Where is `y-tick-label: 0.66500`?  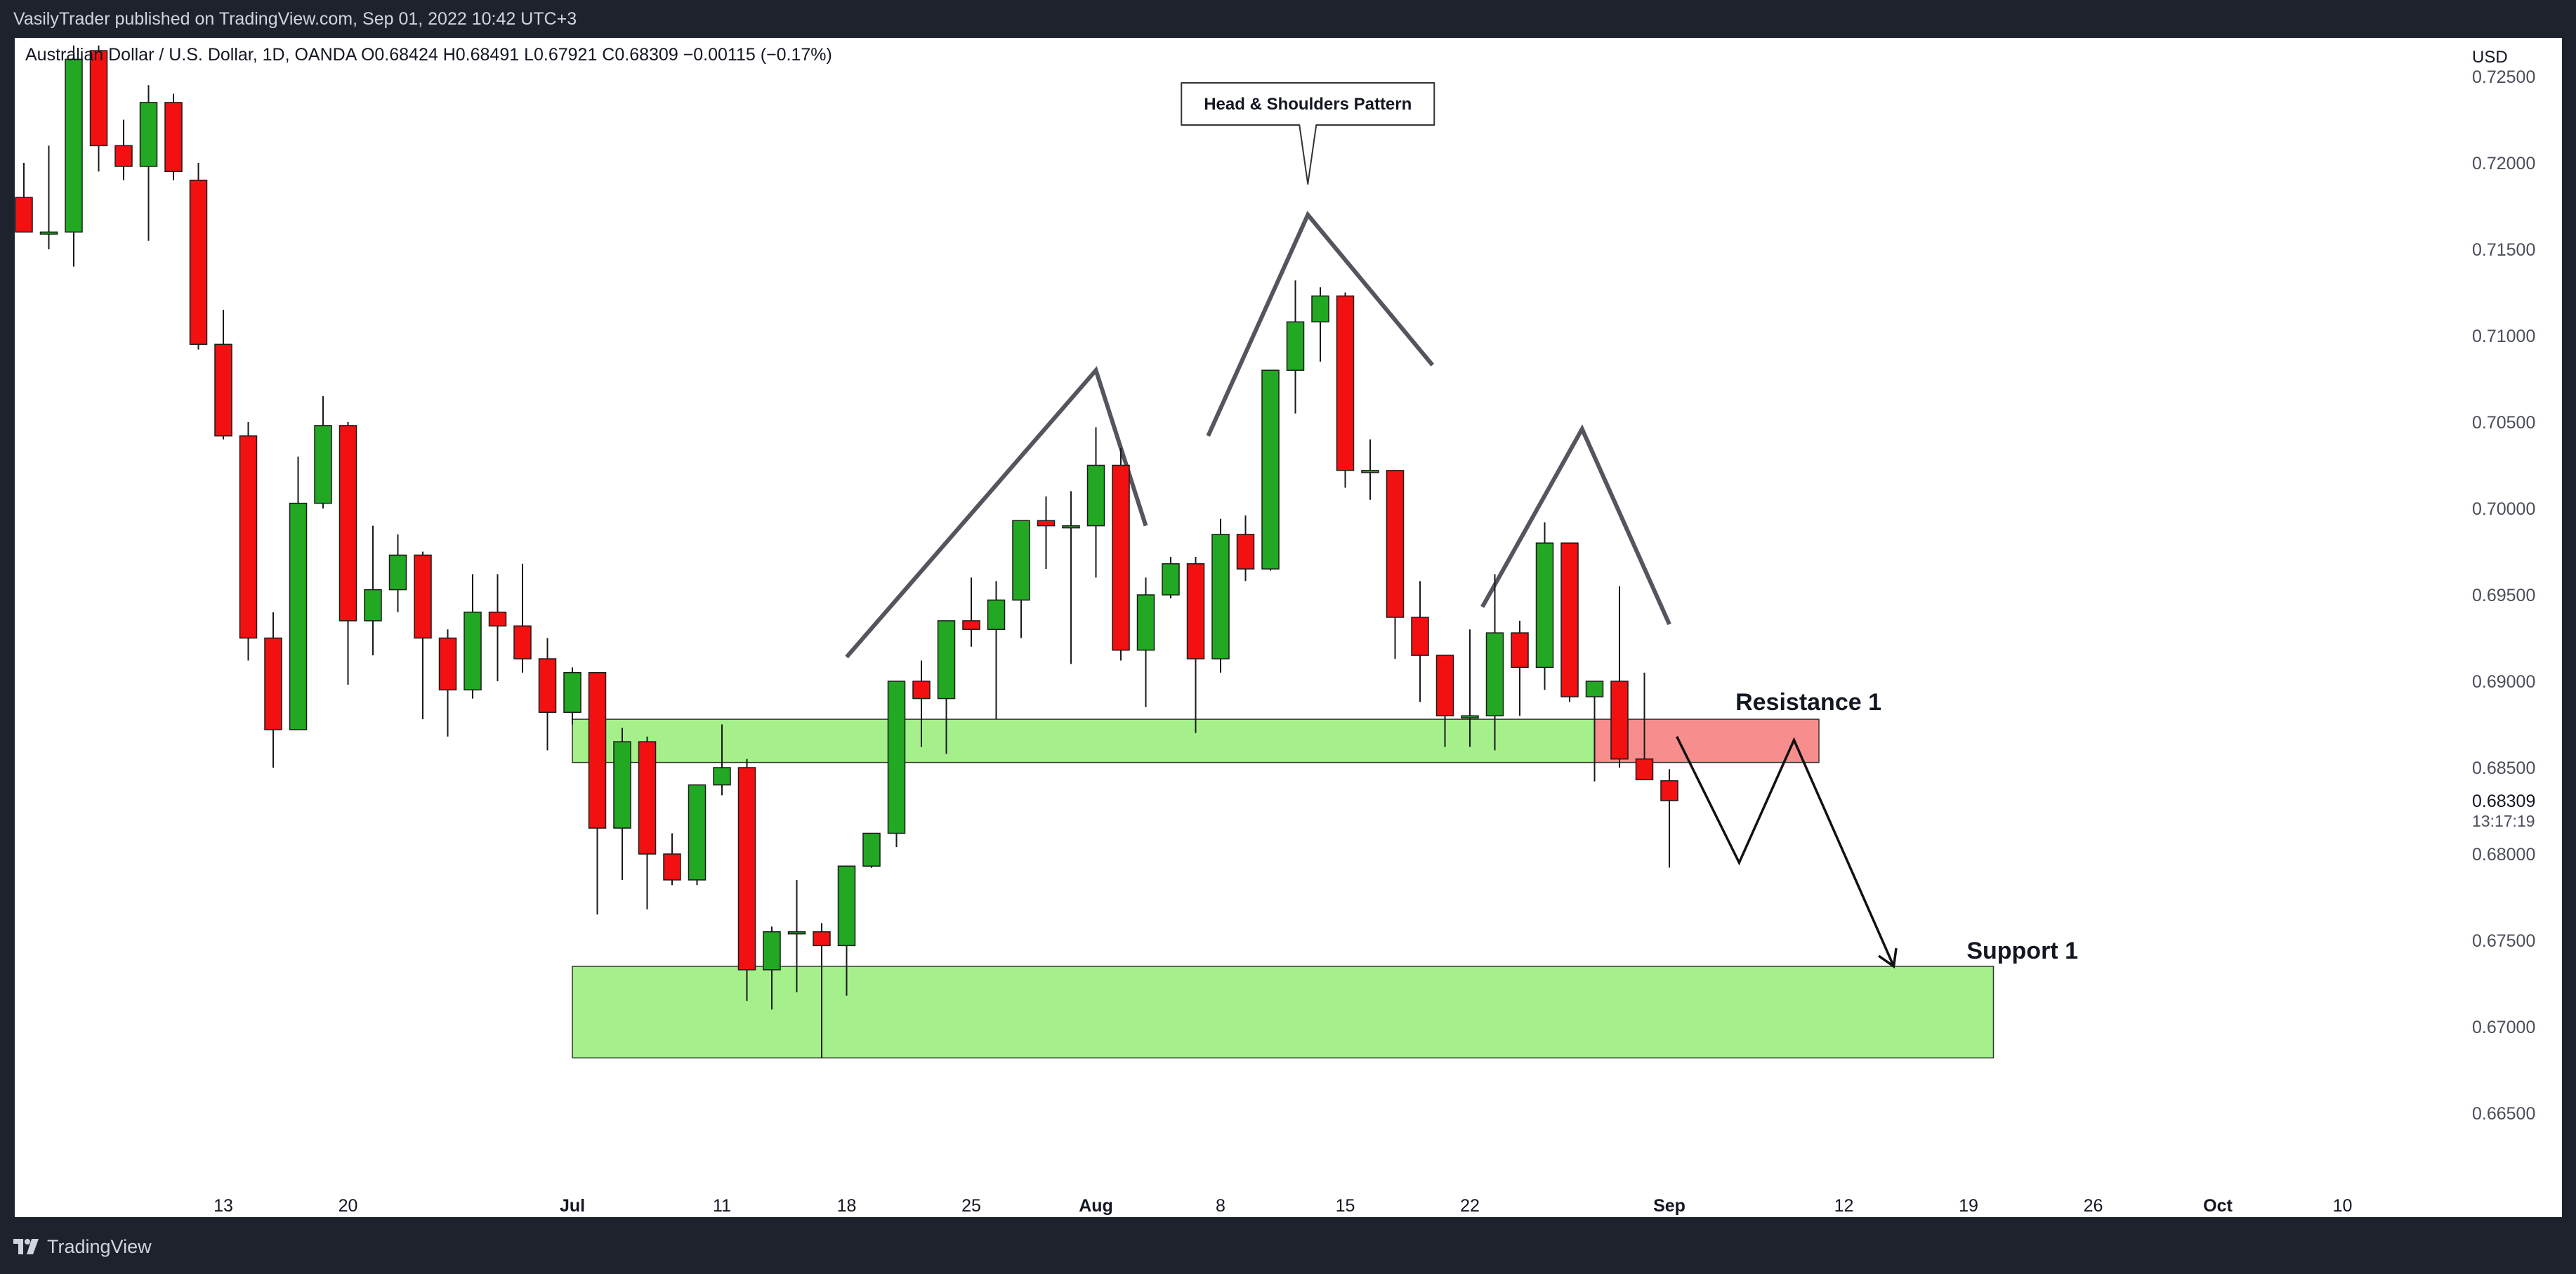 y-tick-label: 0.66500 is located at coordinates (2503, 1114).